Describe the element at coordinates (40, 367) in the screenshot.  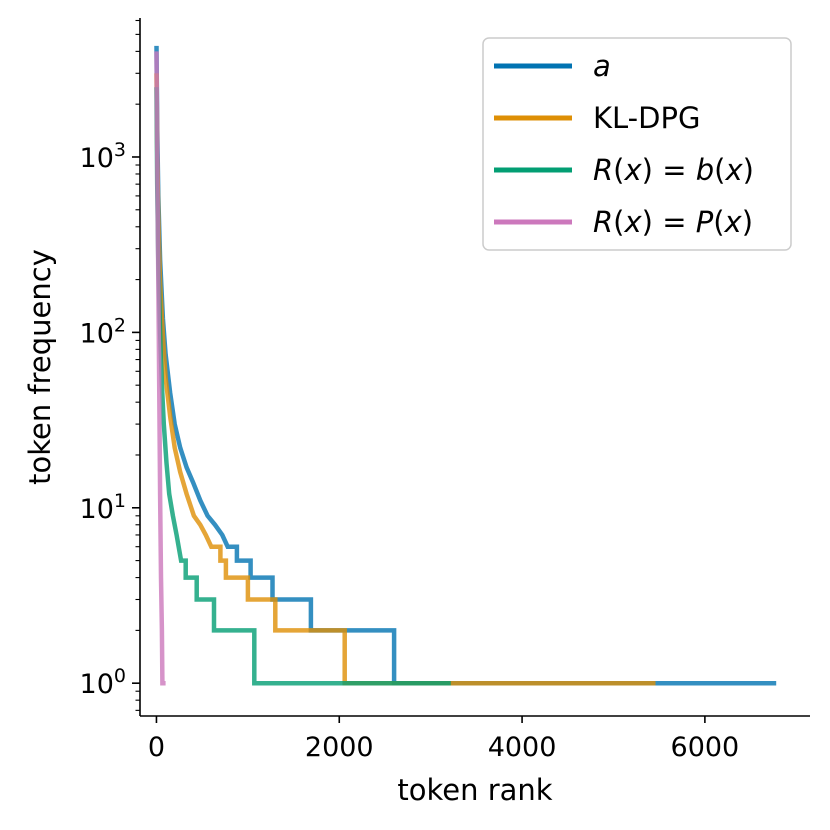
I see `y-axis-label: token frequency` at that location.